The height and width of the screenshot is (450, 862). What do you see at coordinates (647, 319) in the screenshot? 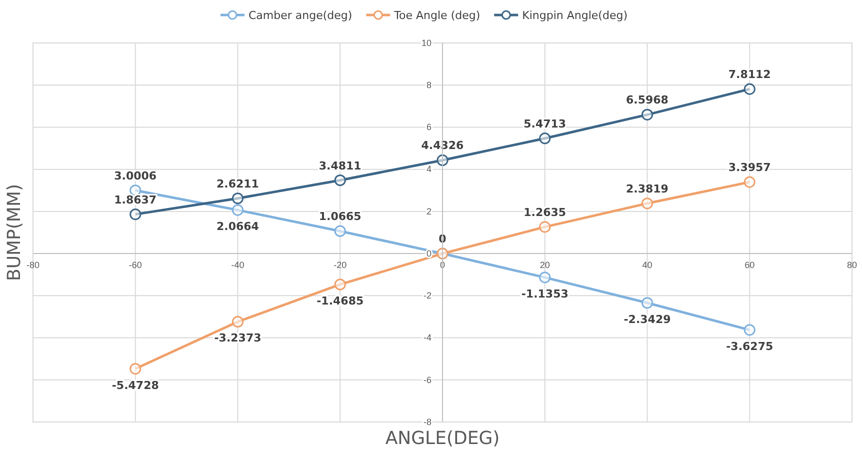
I see `data-label: -2.3429` at bounding box center [647, 319].